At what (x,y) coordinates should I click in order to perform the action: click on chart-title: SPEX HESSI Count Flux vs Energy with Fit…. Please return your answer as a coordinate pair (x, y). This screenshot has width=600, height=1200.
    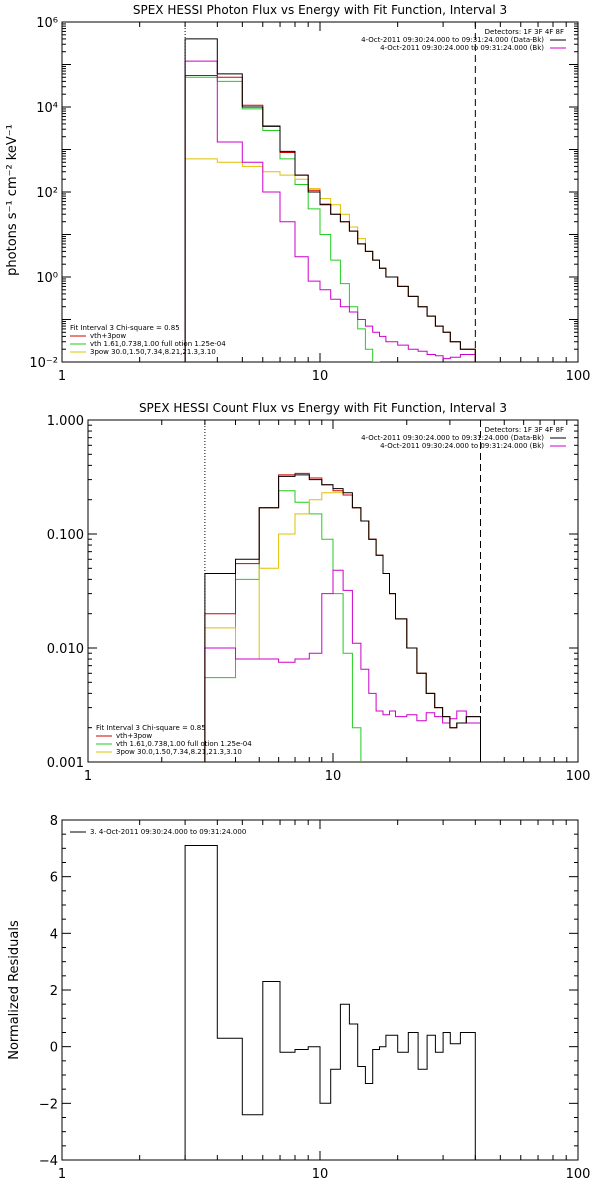
    Looking at the image, I should click on (323, 408).